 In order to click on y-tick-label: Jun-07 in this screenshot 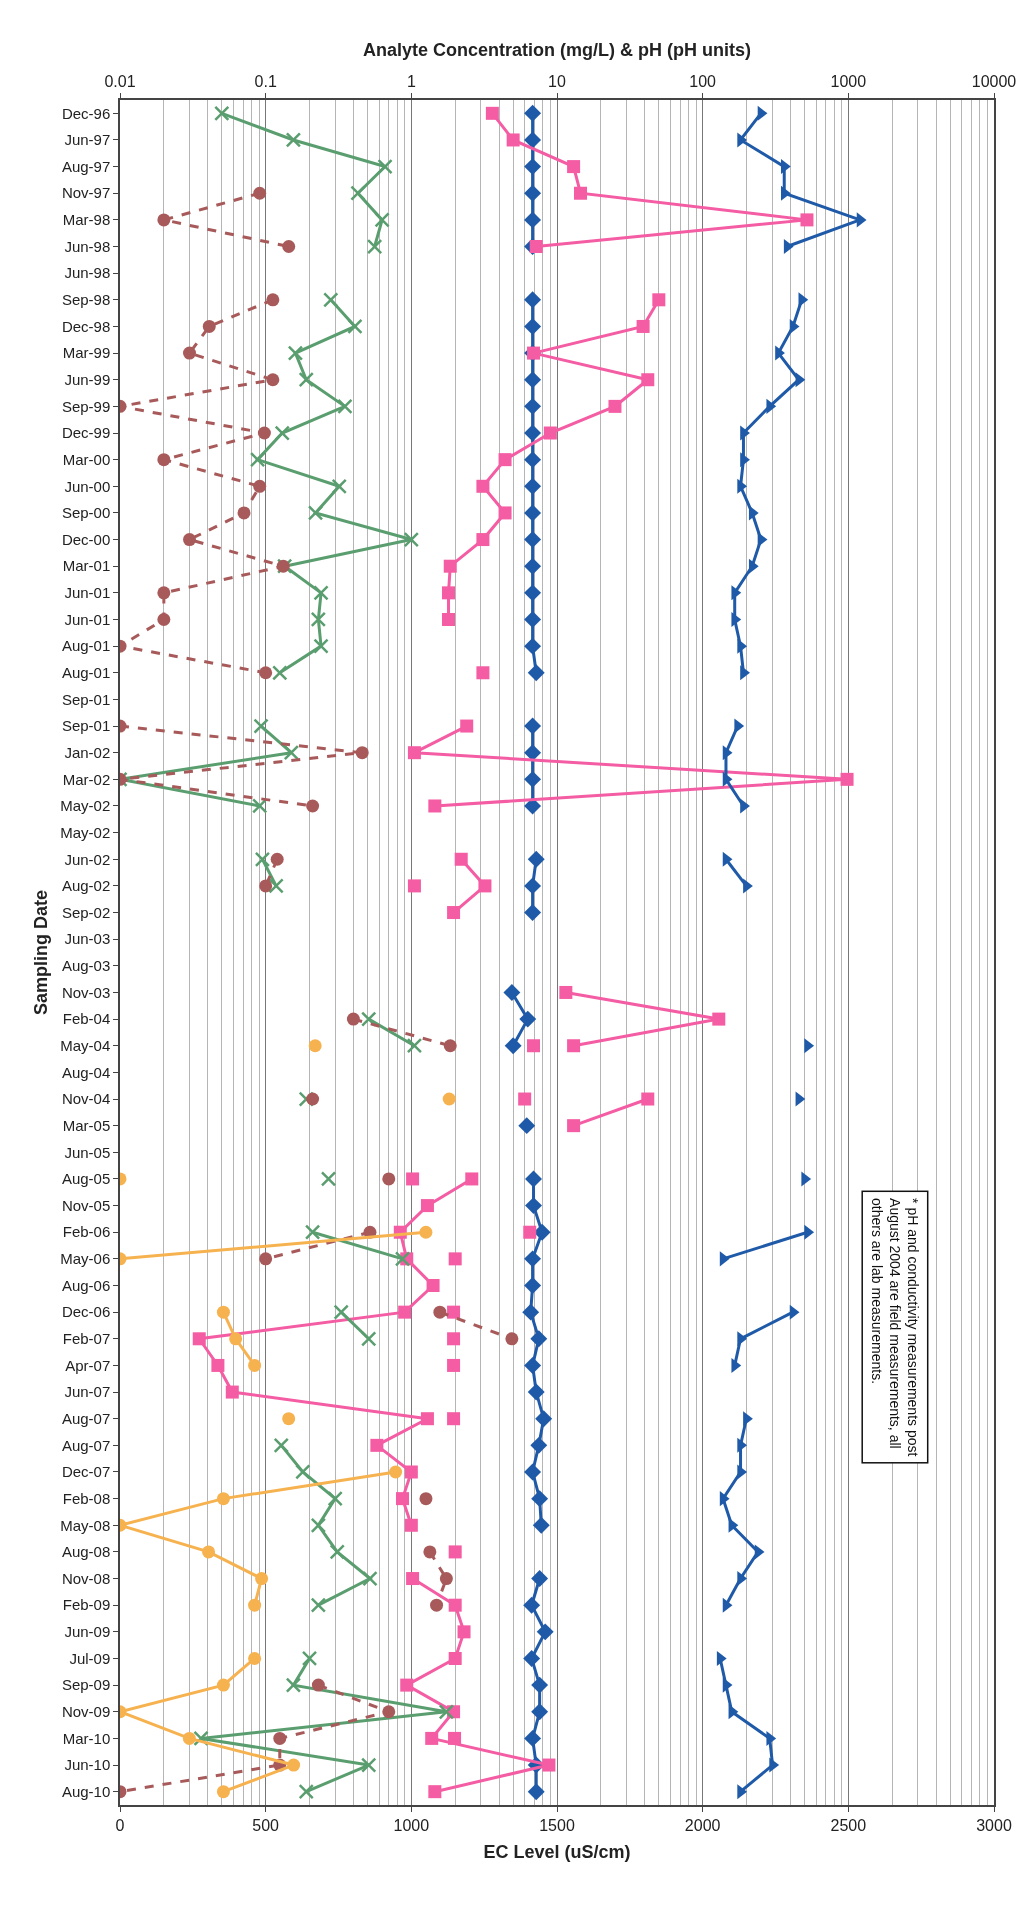, I will do `click(87, 1392)`.